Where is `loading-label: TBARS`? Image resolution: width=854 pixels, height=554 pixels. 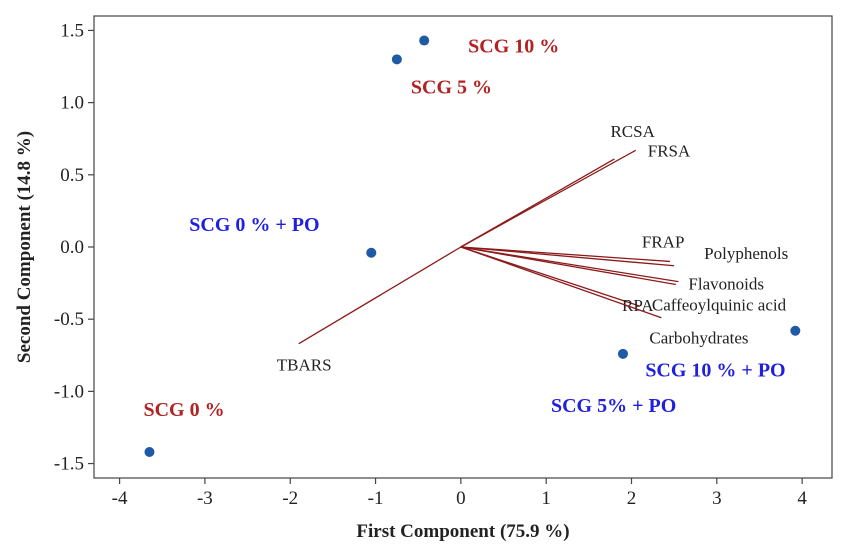
loading-label: TBARS is located at coordinates (304, 365).